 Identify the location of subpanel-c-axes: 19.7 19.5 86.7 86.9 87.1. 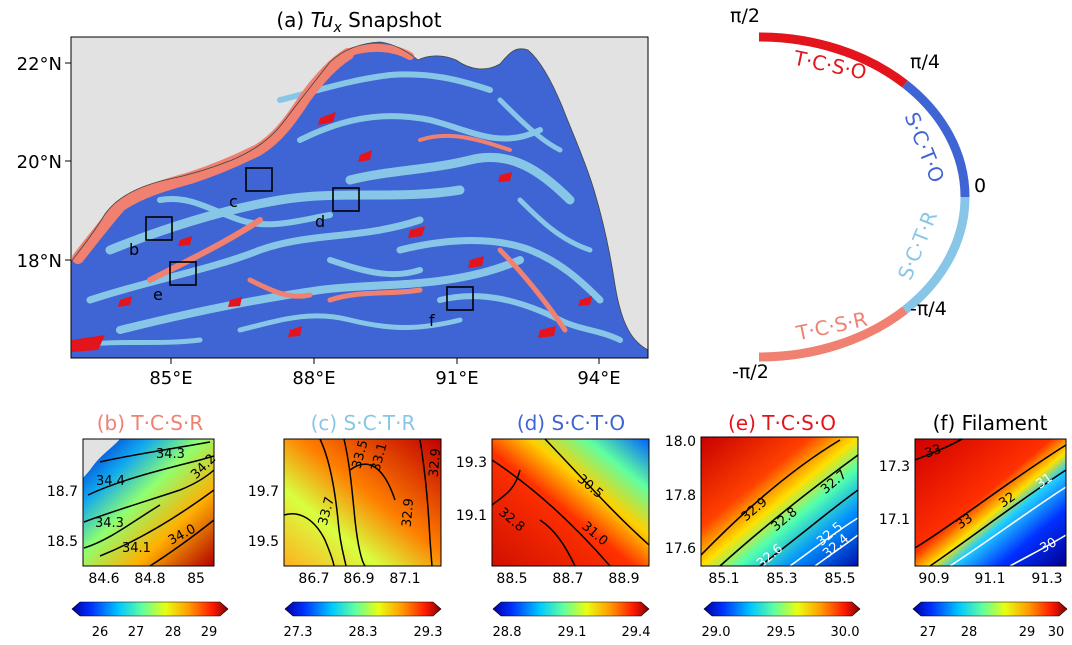
(334, 535).